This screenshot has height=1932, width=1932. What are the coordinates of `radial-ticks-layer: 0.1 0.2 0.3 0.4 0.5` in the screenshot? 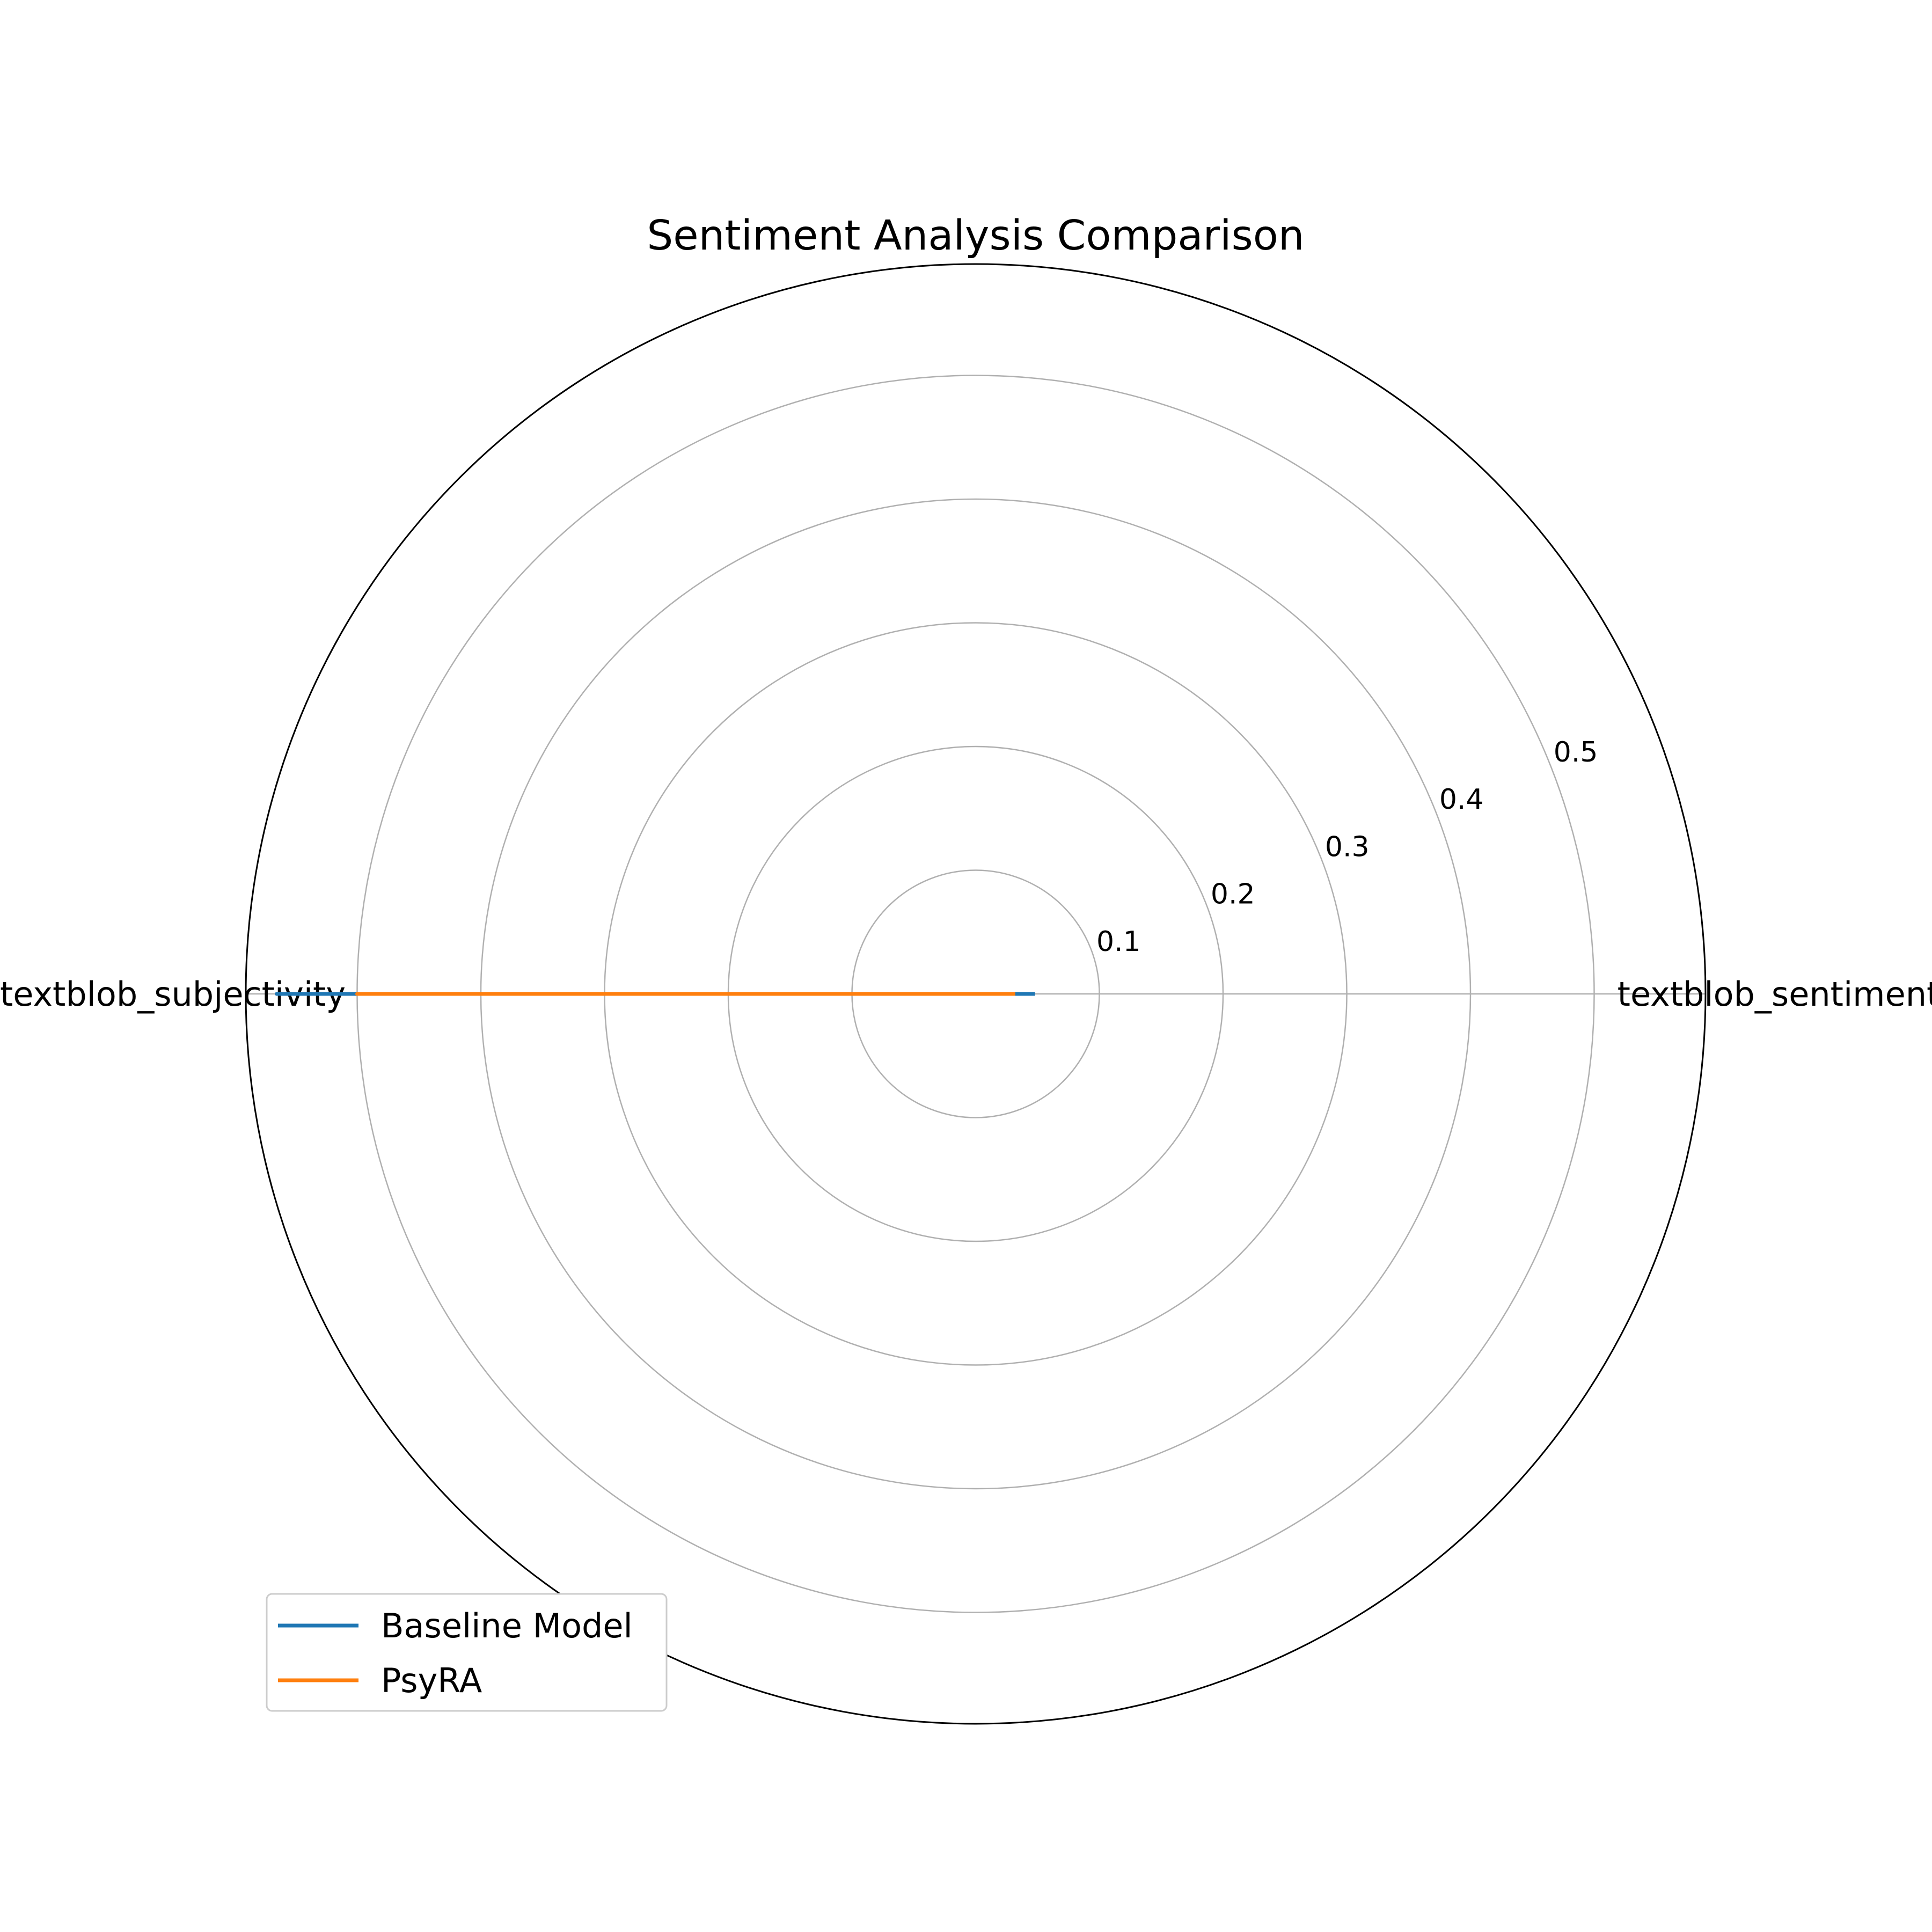 It's located at (1347, 847).